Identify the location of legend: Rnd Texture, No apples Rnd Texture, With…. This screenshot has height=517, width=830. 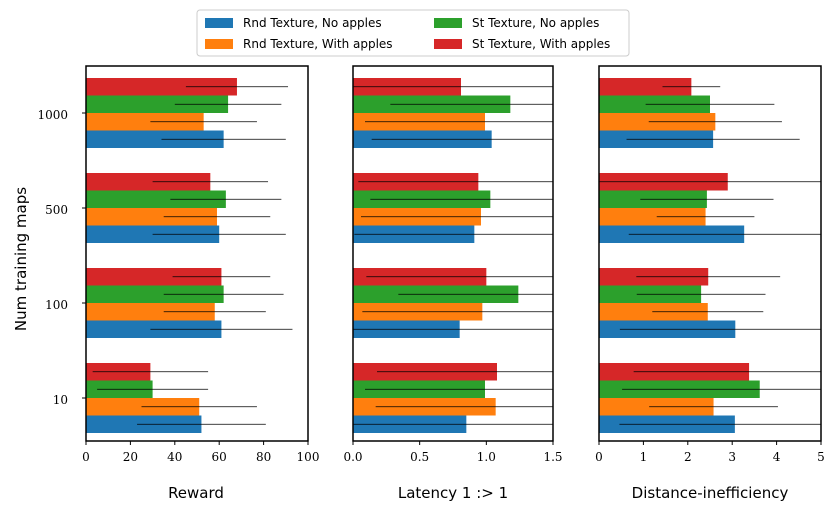
(413, 33).